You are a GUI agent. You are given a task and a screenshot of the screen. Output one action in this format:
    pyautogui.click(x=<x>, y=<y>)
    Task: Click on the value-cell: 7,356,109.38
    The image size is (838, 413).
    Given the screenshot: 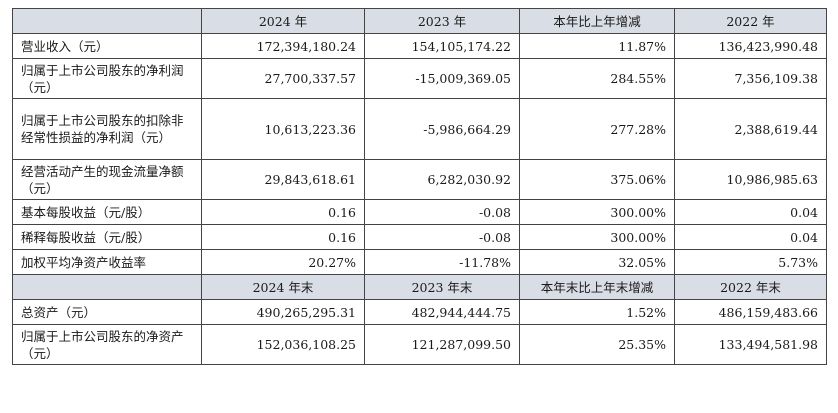 What is the action you would take?
    pyautogui.click(x=750, y=78)
    